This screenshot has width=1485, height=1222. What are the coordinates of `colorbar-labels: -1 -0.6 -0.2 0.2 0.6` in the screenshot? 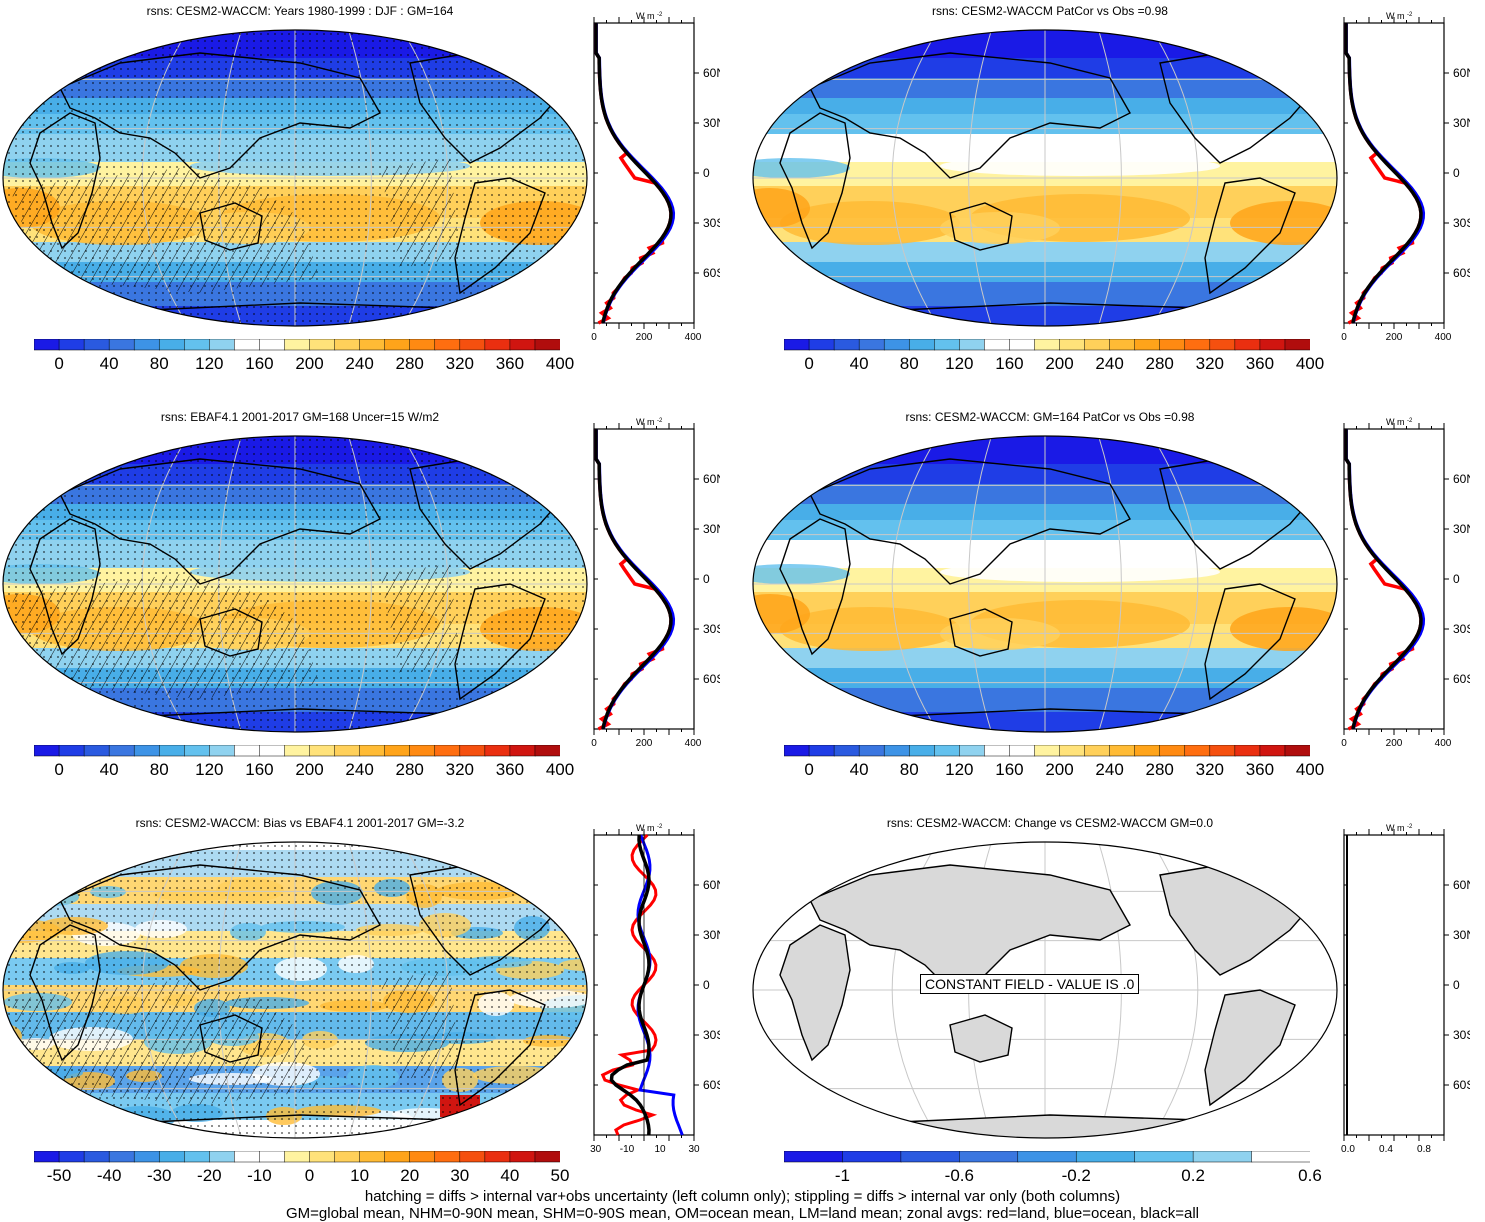 It's located at (1053, 1176).